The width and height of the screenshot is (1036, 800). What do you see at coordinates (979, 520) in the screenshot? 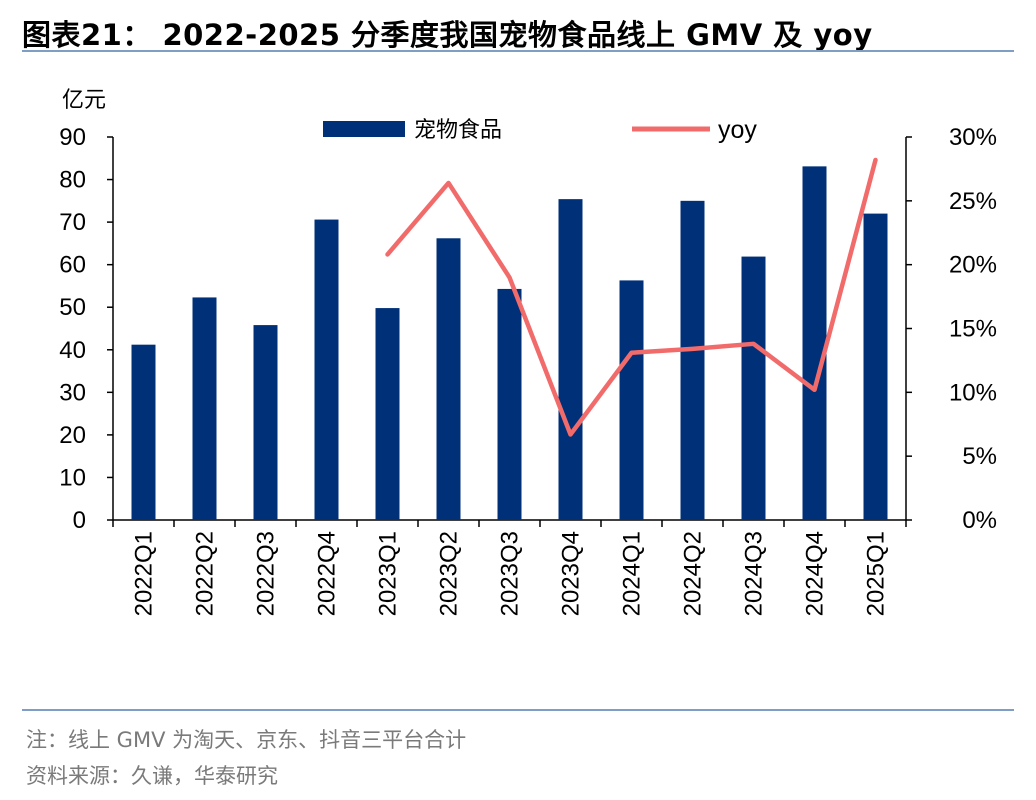
I see `right-tick-label: 0%` at bounding box center [979, 520].